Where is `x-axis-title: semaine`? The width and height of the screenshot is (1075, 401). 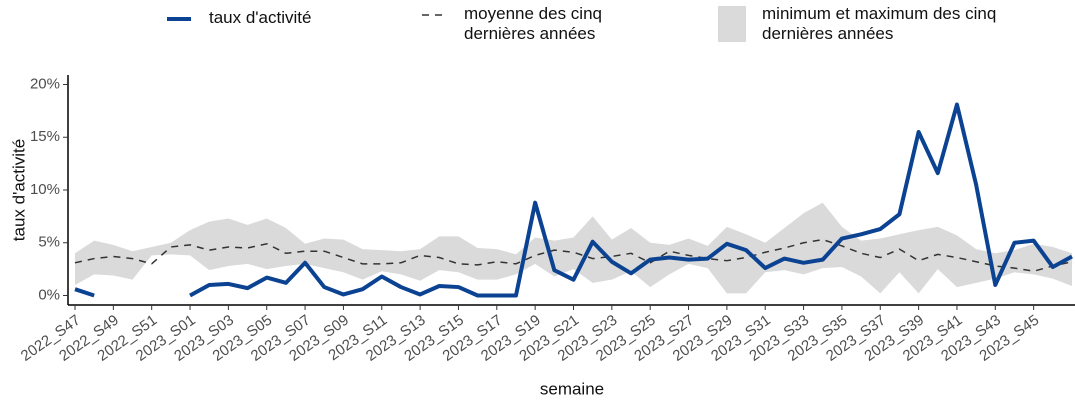 x-axis-title: semaine is located at coordinates (572, 388).